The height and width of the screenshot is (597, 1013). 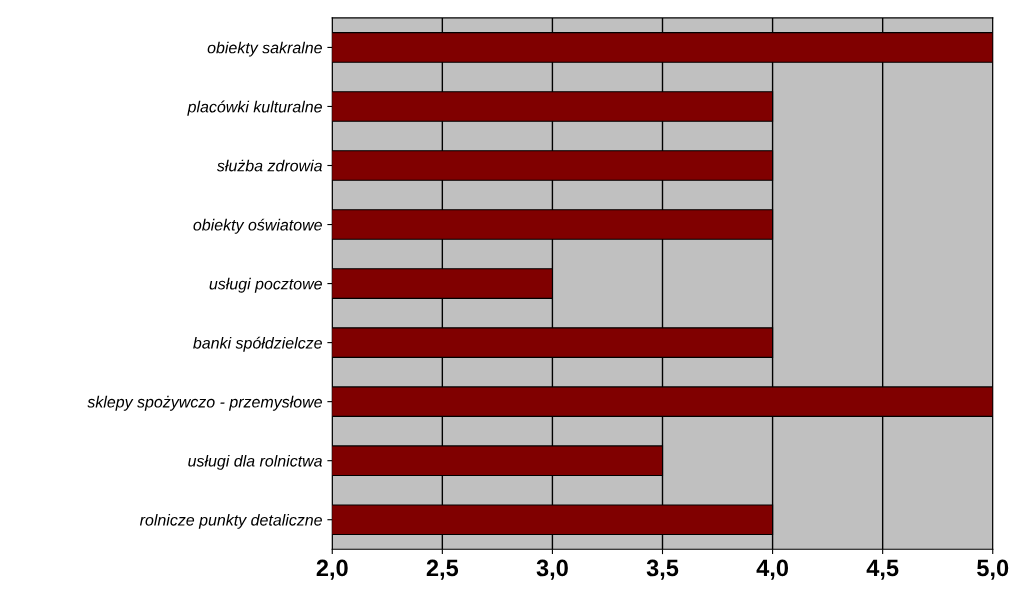 What do you see at coordinates (269, 165) in the screenshot?
I see `y-tick-label: służba zdrowia` at bounding box center [269, 165].